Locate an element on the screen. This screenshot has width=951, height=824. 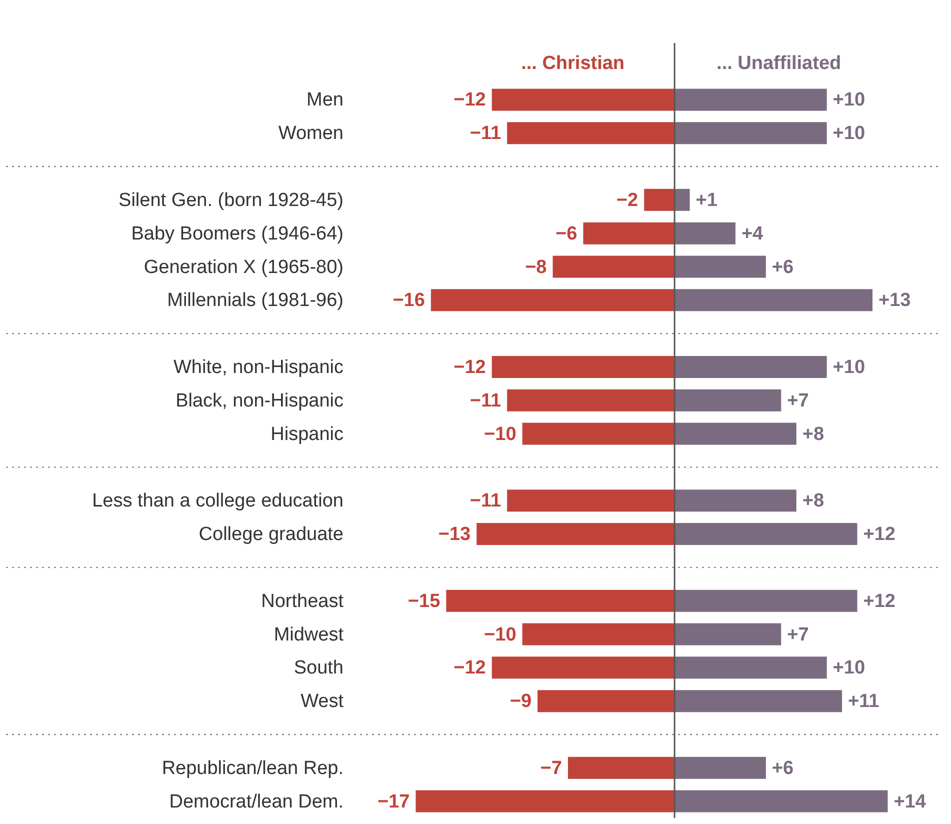
y-tick-label: Democrat/lean Dem. is located at coordinates (256, 801).